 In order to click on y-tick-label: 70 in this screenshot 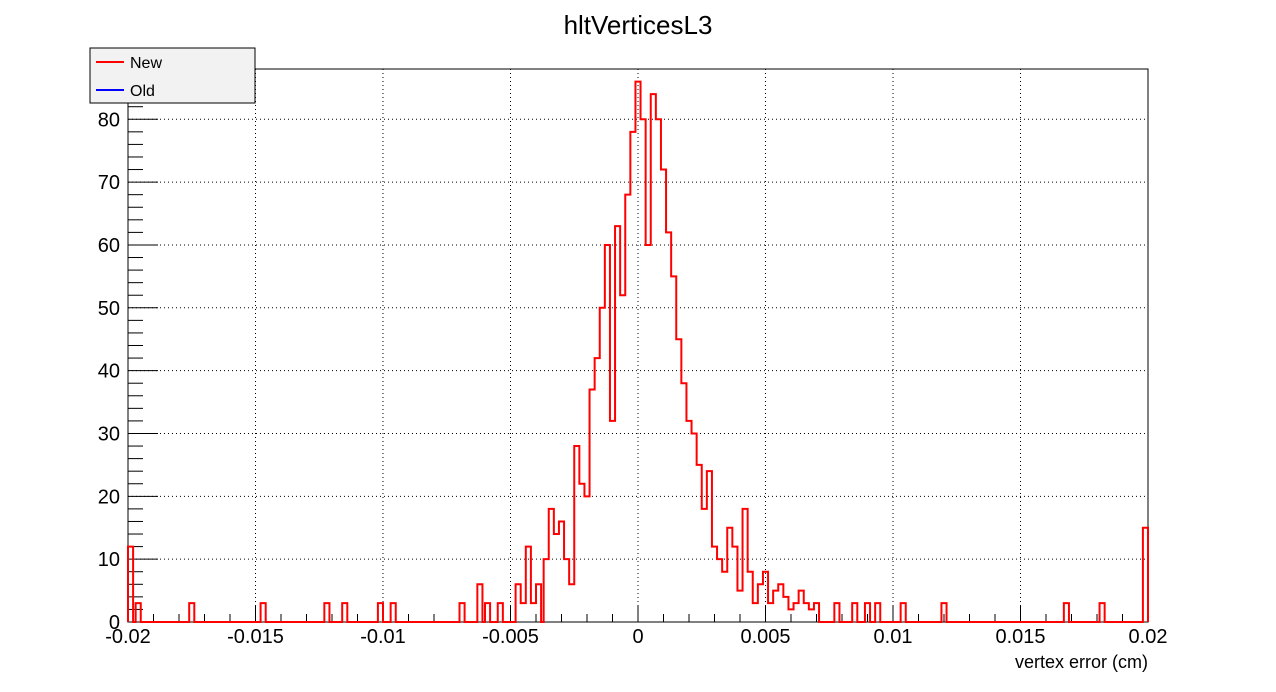, I will do `click(109, 183)`.